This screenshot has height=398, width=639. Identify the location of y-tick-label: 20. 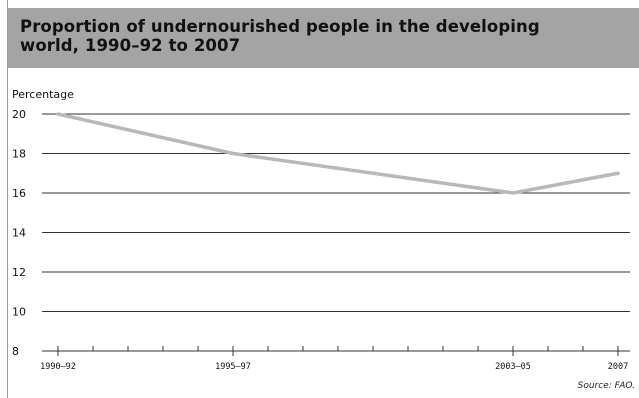
(19, 114).